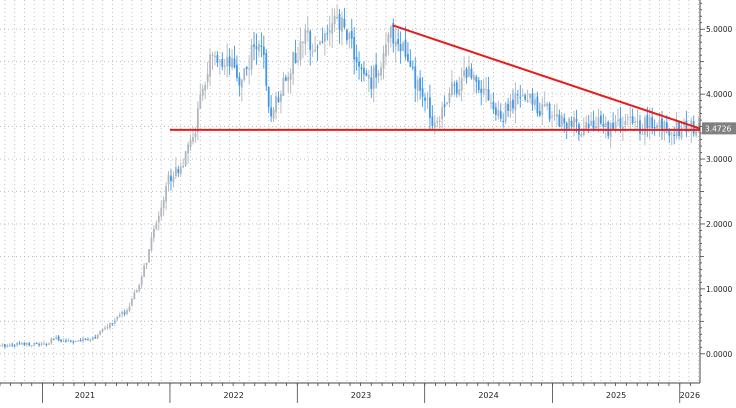 The height and width of the screenshot is (408, 736). I want to click on y-tick-label: 3.0000, so click(719, 159).